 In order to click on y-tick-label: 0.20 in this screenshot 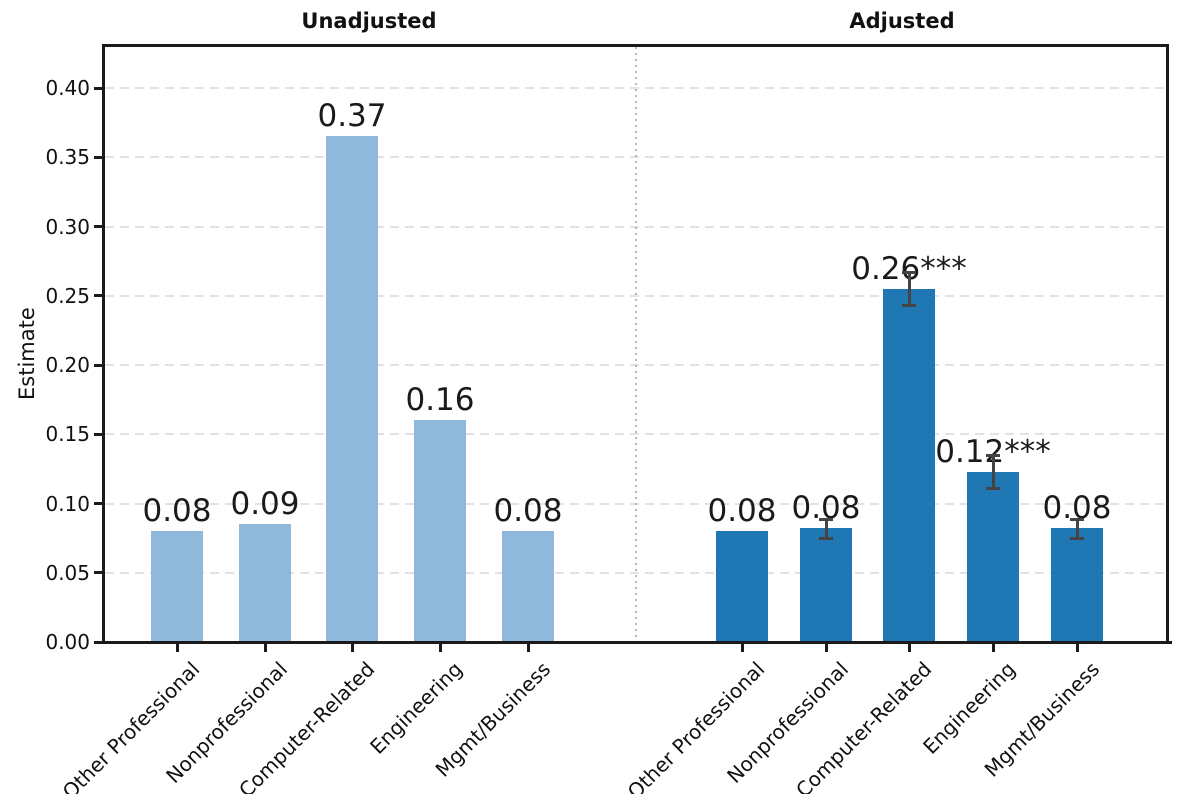, I will do `click(67, 365)`.